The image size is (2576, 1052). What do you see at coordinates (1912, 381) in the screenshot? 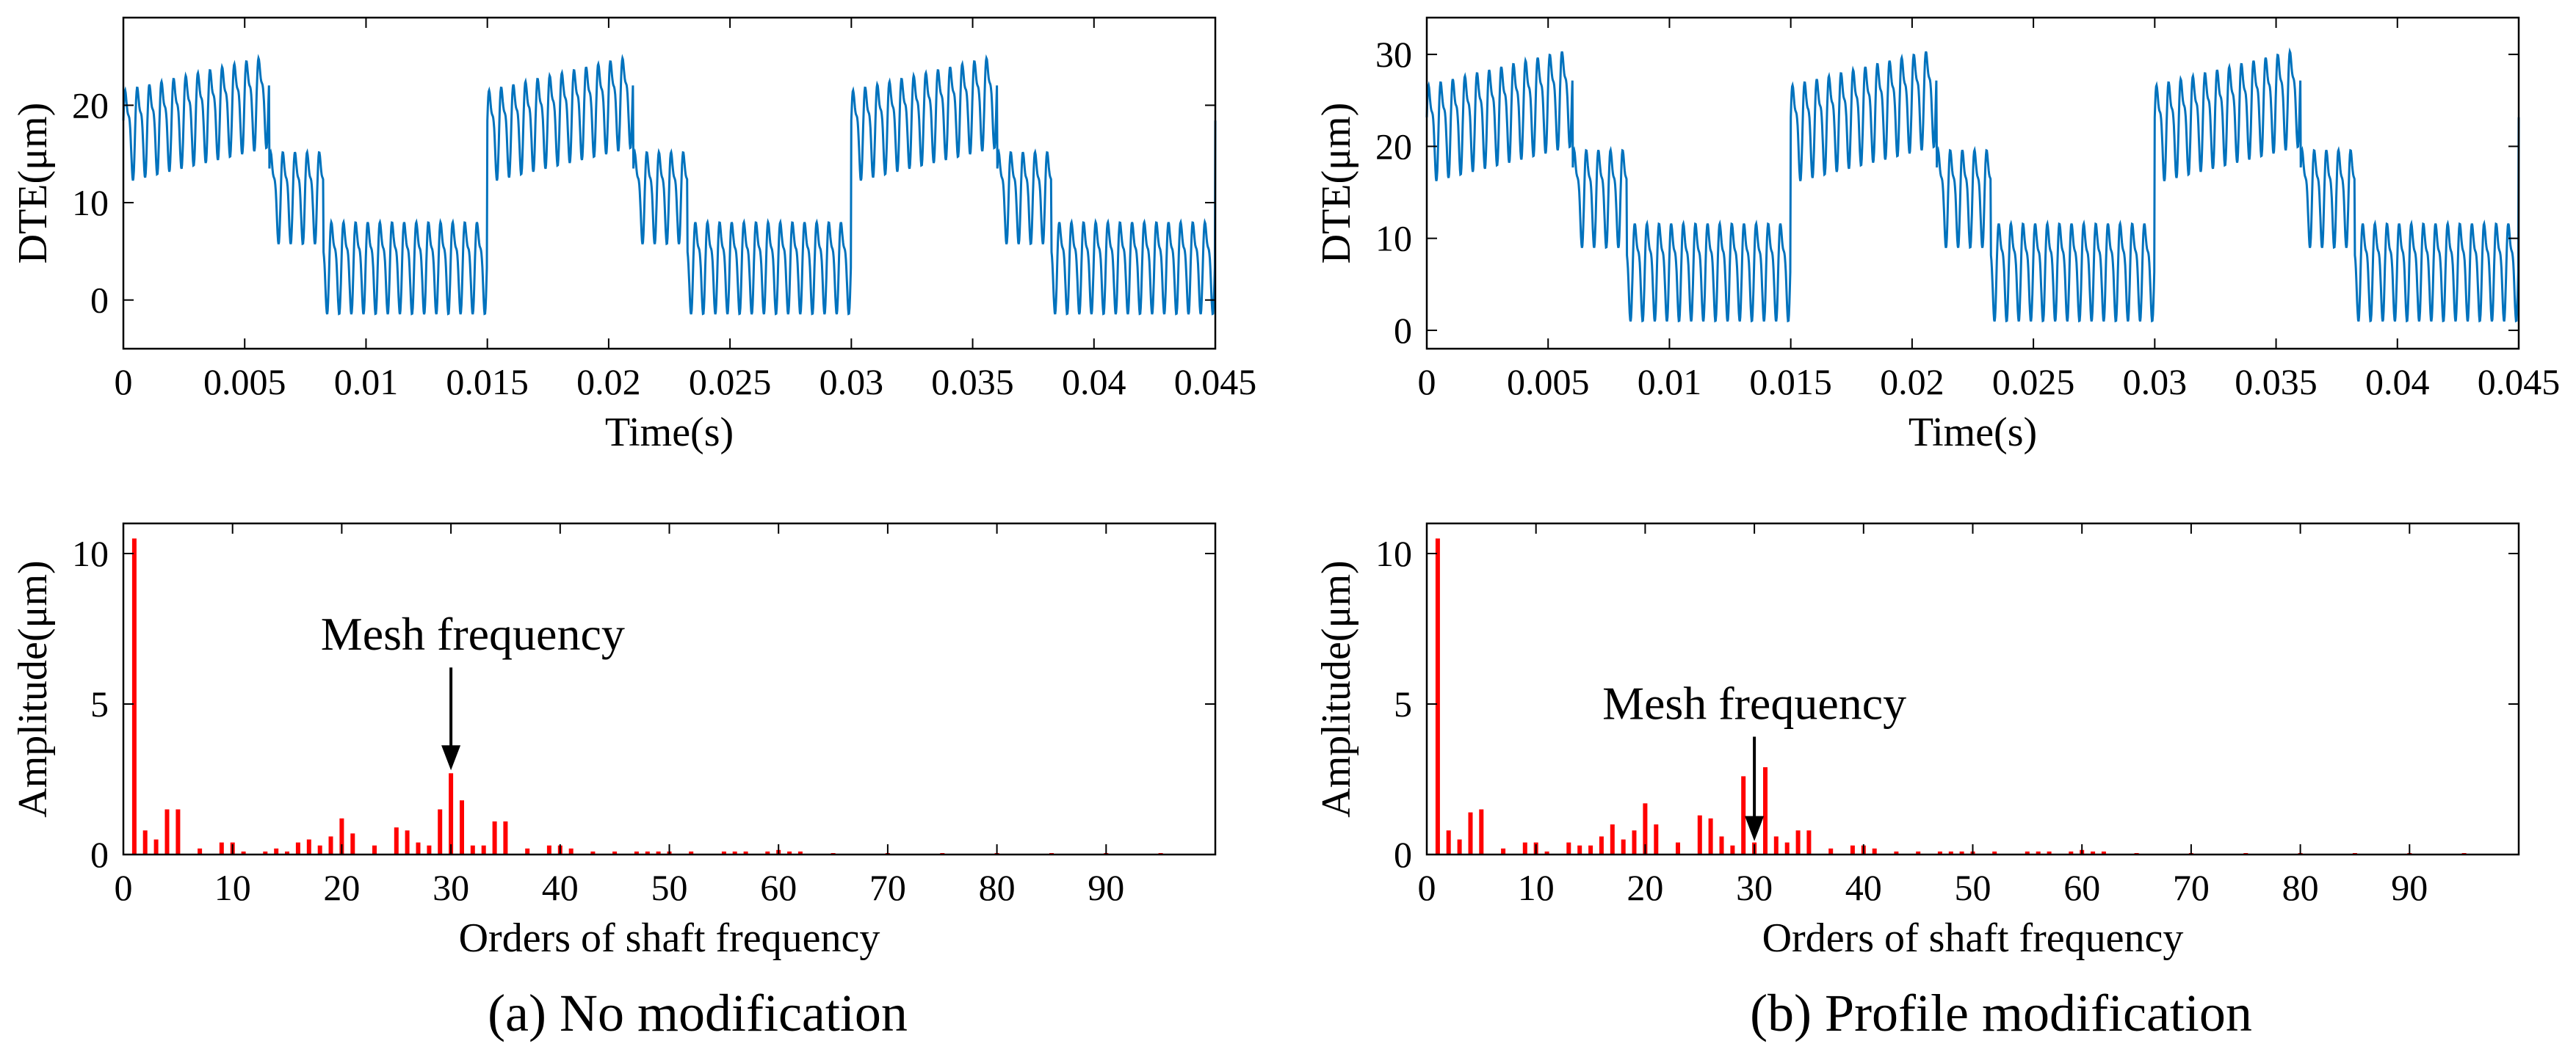
I see `x-tick-label-b-time: 0.02` at bounding box center [1912, 381].